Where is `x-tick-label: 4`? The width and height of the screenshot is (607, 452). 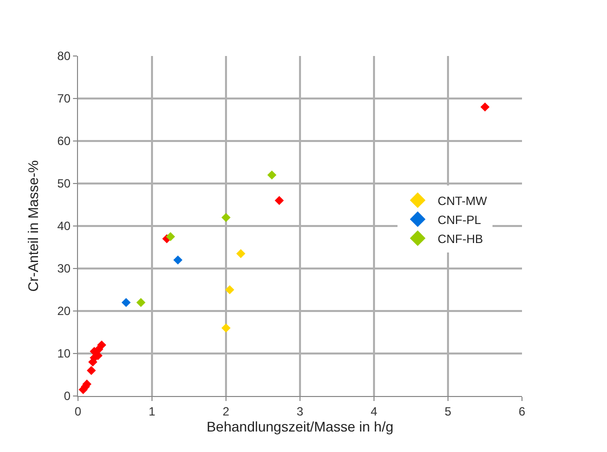
x-tick-label: 4 is located at coordinates (374, 411).